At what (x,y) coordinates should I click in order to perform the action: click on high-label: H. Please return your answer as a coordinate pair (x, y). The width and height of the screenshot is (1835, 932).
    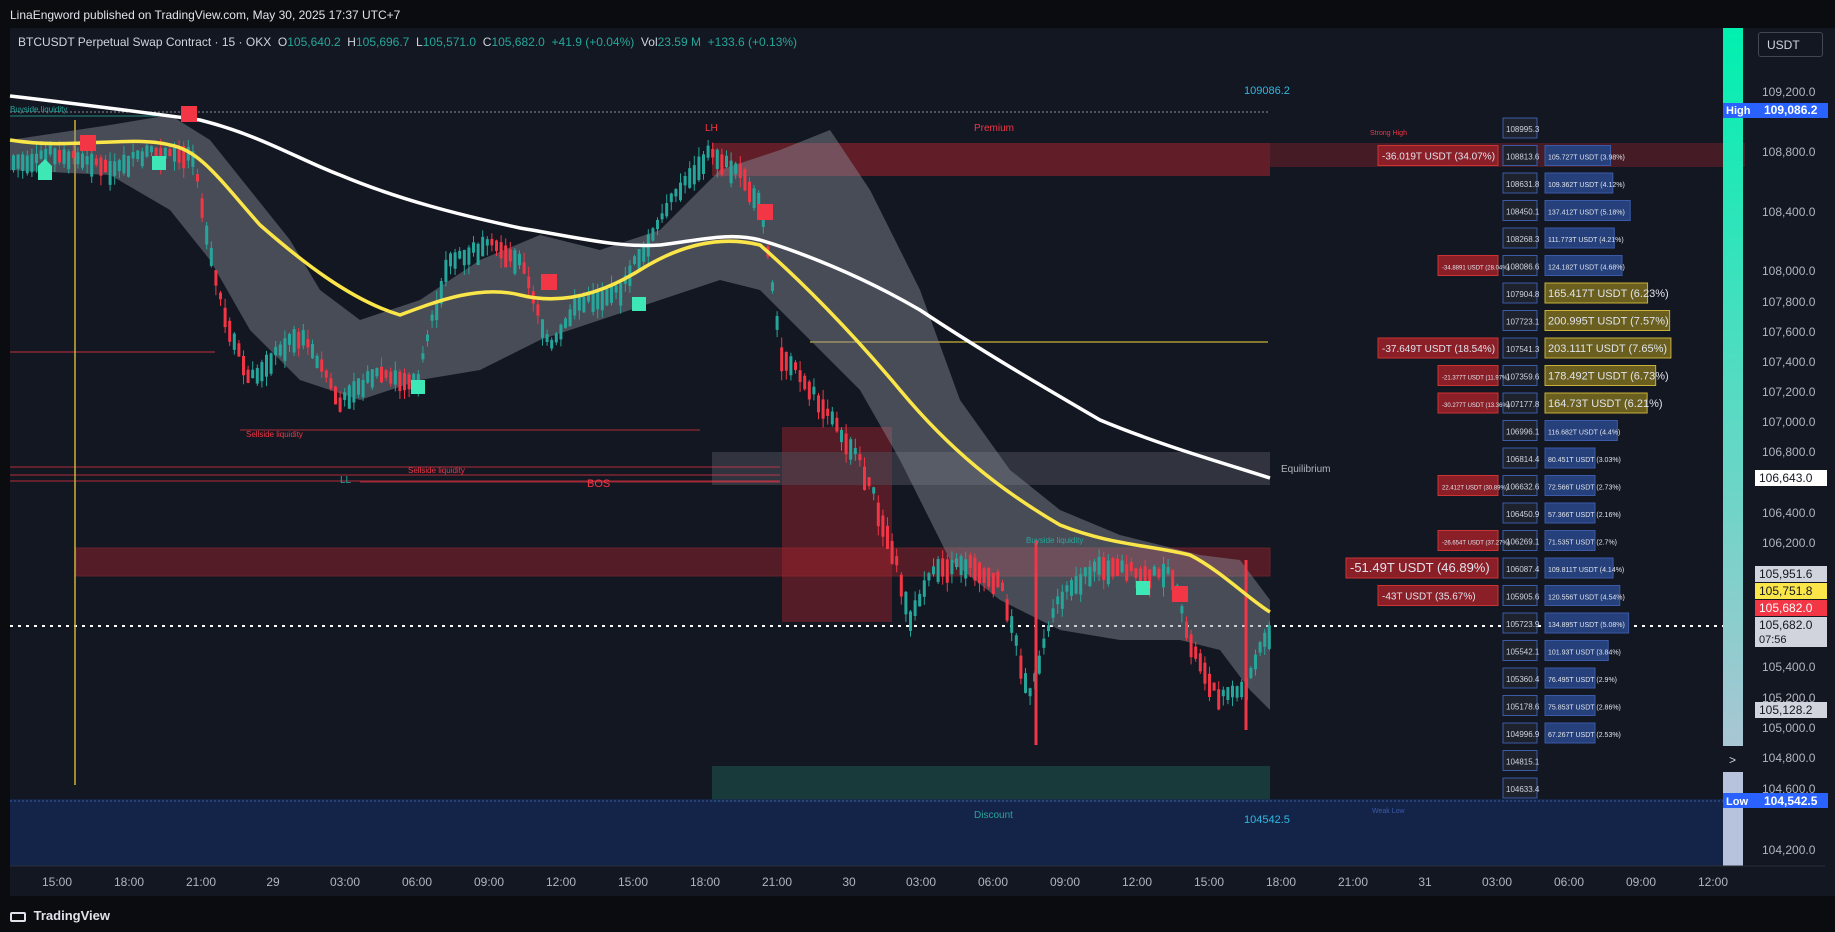
    Looking at the image, I should click on (351, 42).